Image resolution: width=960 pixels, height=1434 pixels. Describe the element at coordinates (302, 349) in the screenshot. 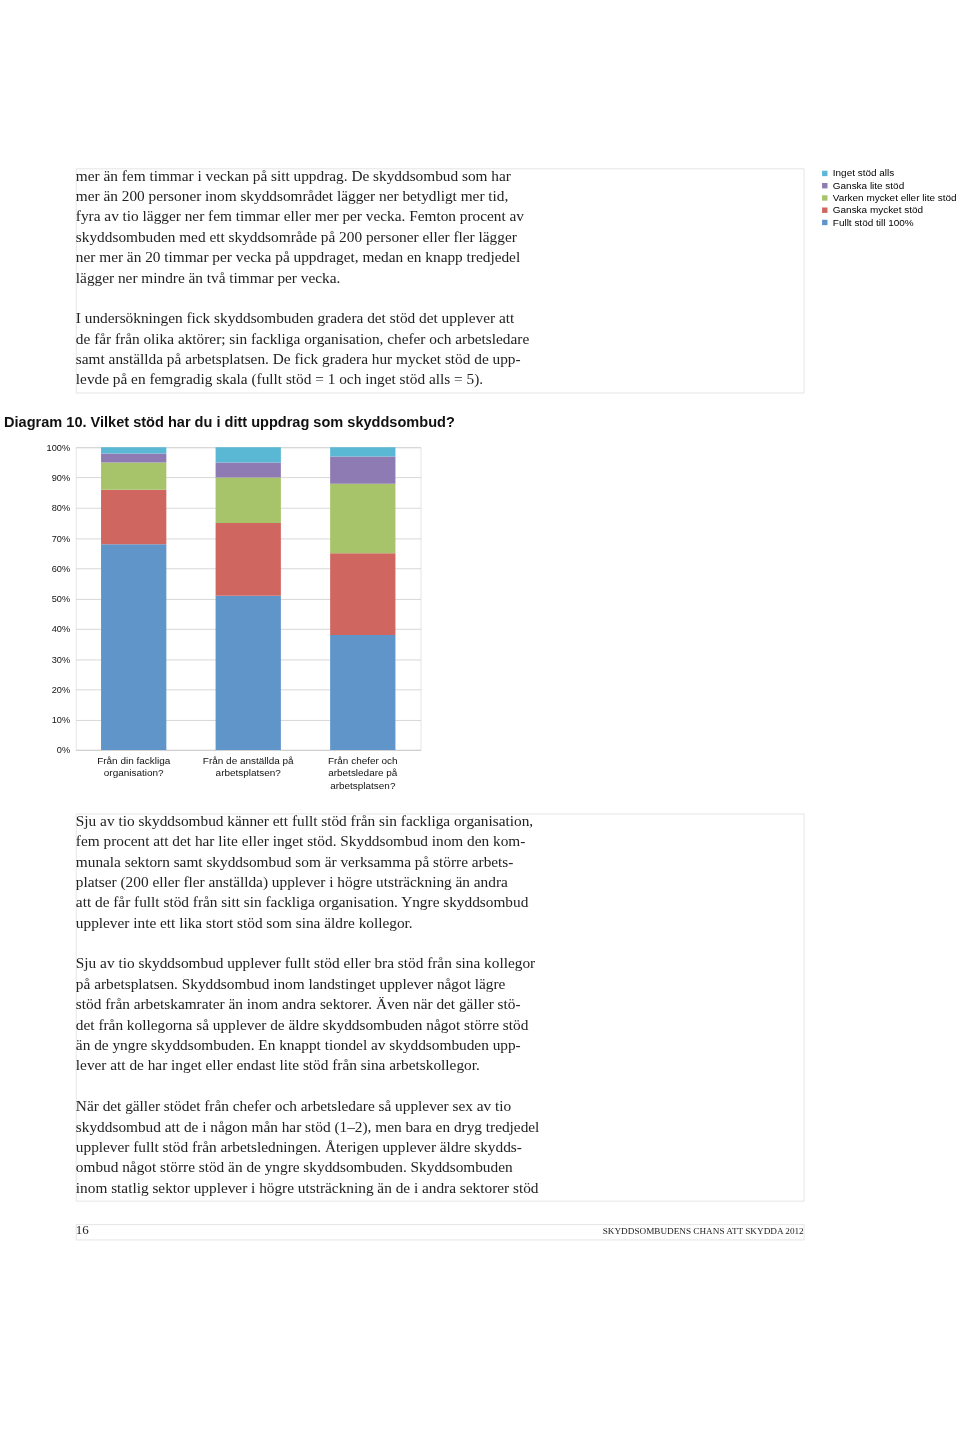

I see `text: I undersökningen fick skyddsombuden gradera det stöd det upplever att de får från olika aktörer; sin fackliga organisation, chefer och arbetsledare samt anställda på arbetsplatsen. De fick gradera hur mycket stöd de upp- levde på en femgradig skala (fullt stöd = 1 och inget stöd alls = 5).` at that location.